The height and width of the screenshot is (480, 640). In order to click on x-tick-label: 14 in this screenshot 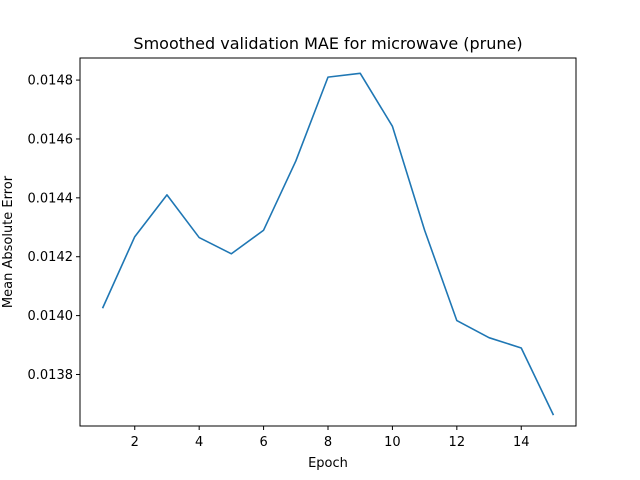, I will do `click(521, 442)`.